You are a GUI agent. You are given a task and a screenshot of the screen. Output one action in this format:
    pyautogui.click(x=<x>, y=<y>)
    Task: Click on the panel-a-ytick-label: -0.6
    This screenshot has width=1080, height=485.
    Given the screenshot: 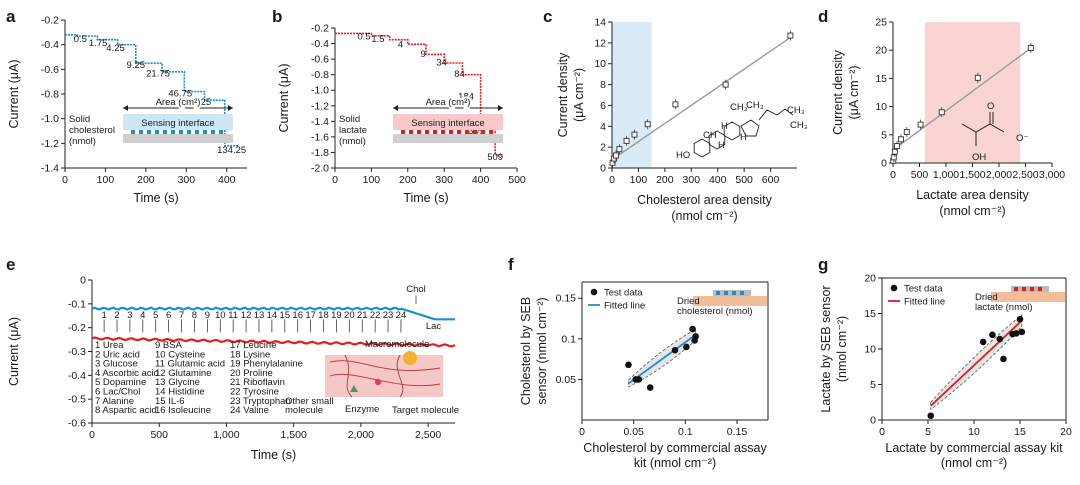 What is the action you would take?
    pyautogui.click(x=50, y=70)
    